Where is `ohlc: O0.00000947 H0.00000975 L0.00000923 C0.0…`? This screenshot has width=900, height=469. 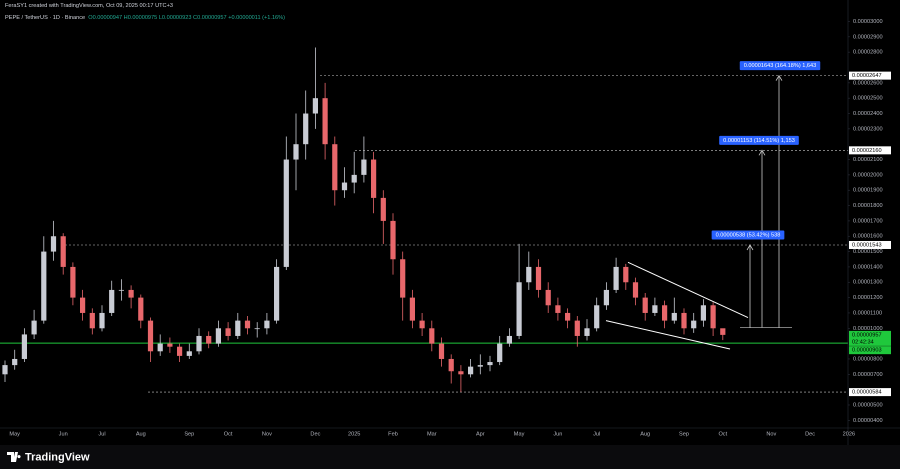 ohlc: O0.00000947 H0.00000975 L0.00000923 C0.0… is located at coordinates (186, 18).